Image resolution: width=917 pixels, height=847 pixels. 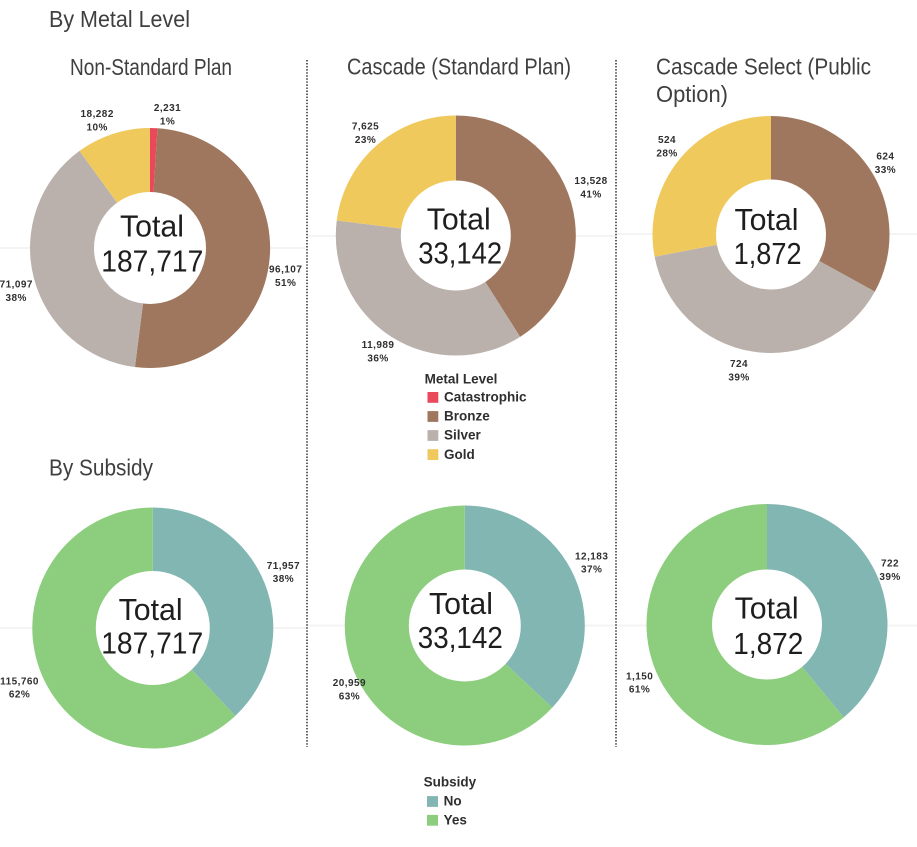 What do you see at coordinates (459, 67) in the screenshot?
I see `svg-text: Cascade (Standard Plan)` at bounding box center [459, 67].